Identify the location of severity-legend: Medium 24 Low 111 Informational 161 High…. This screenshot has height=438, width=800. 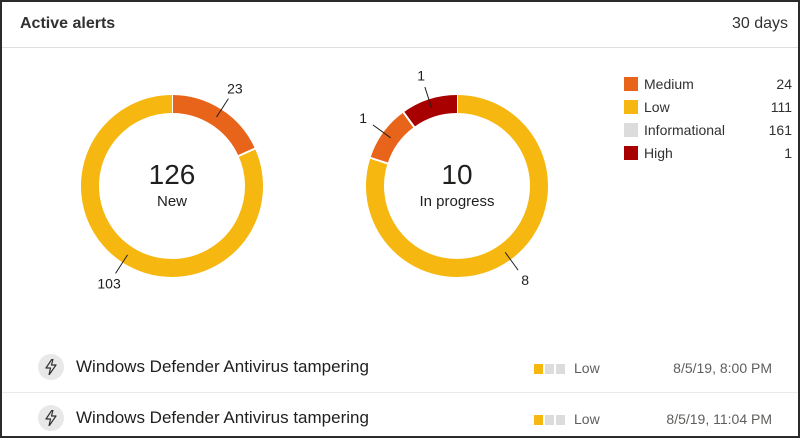
(708, 120).